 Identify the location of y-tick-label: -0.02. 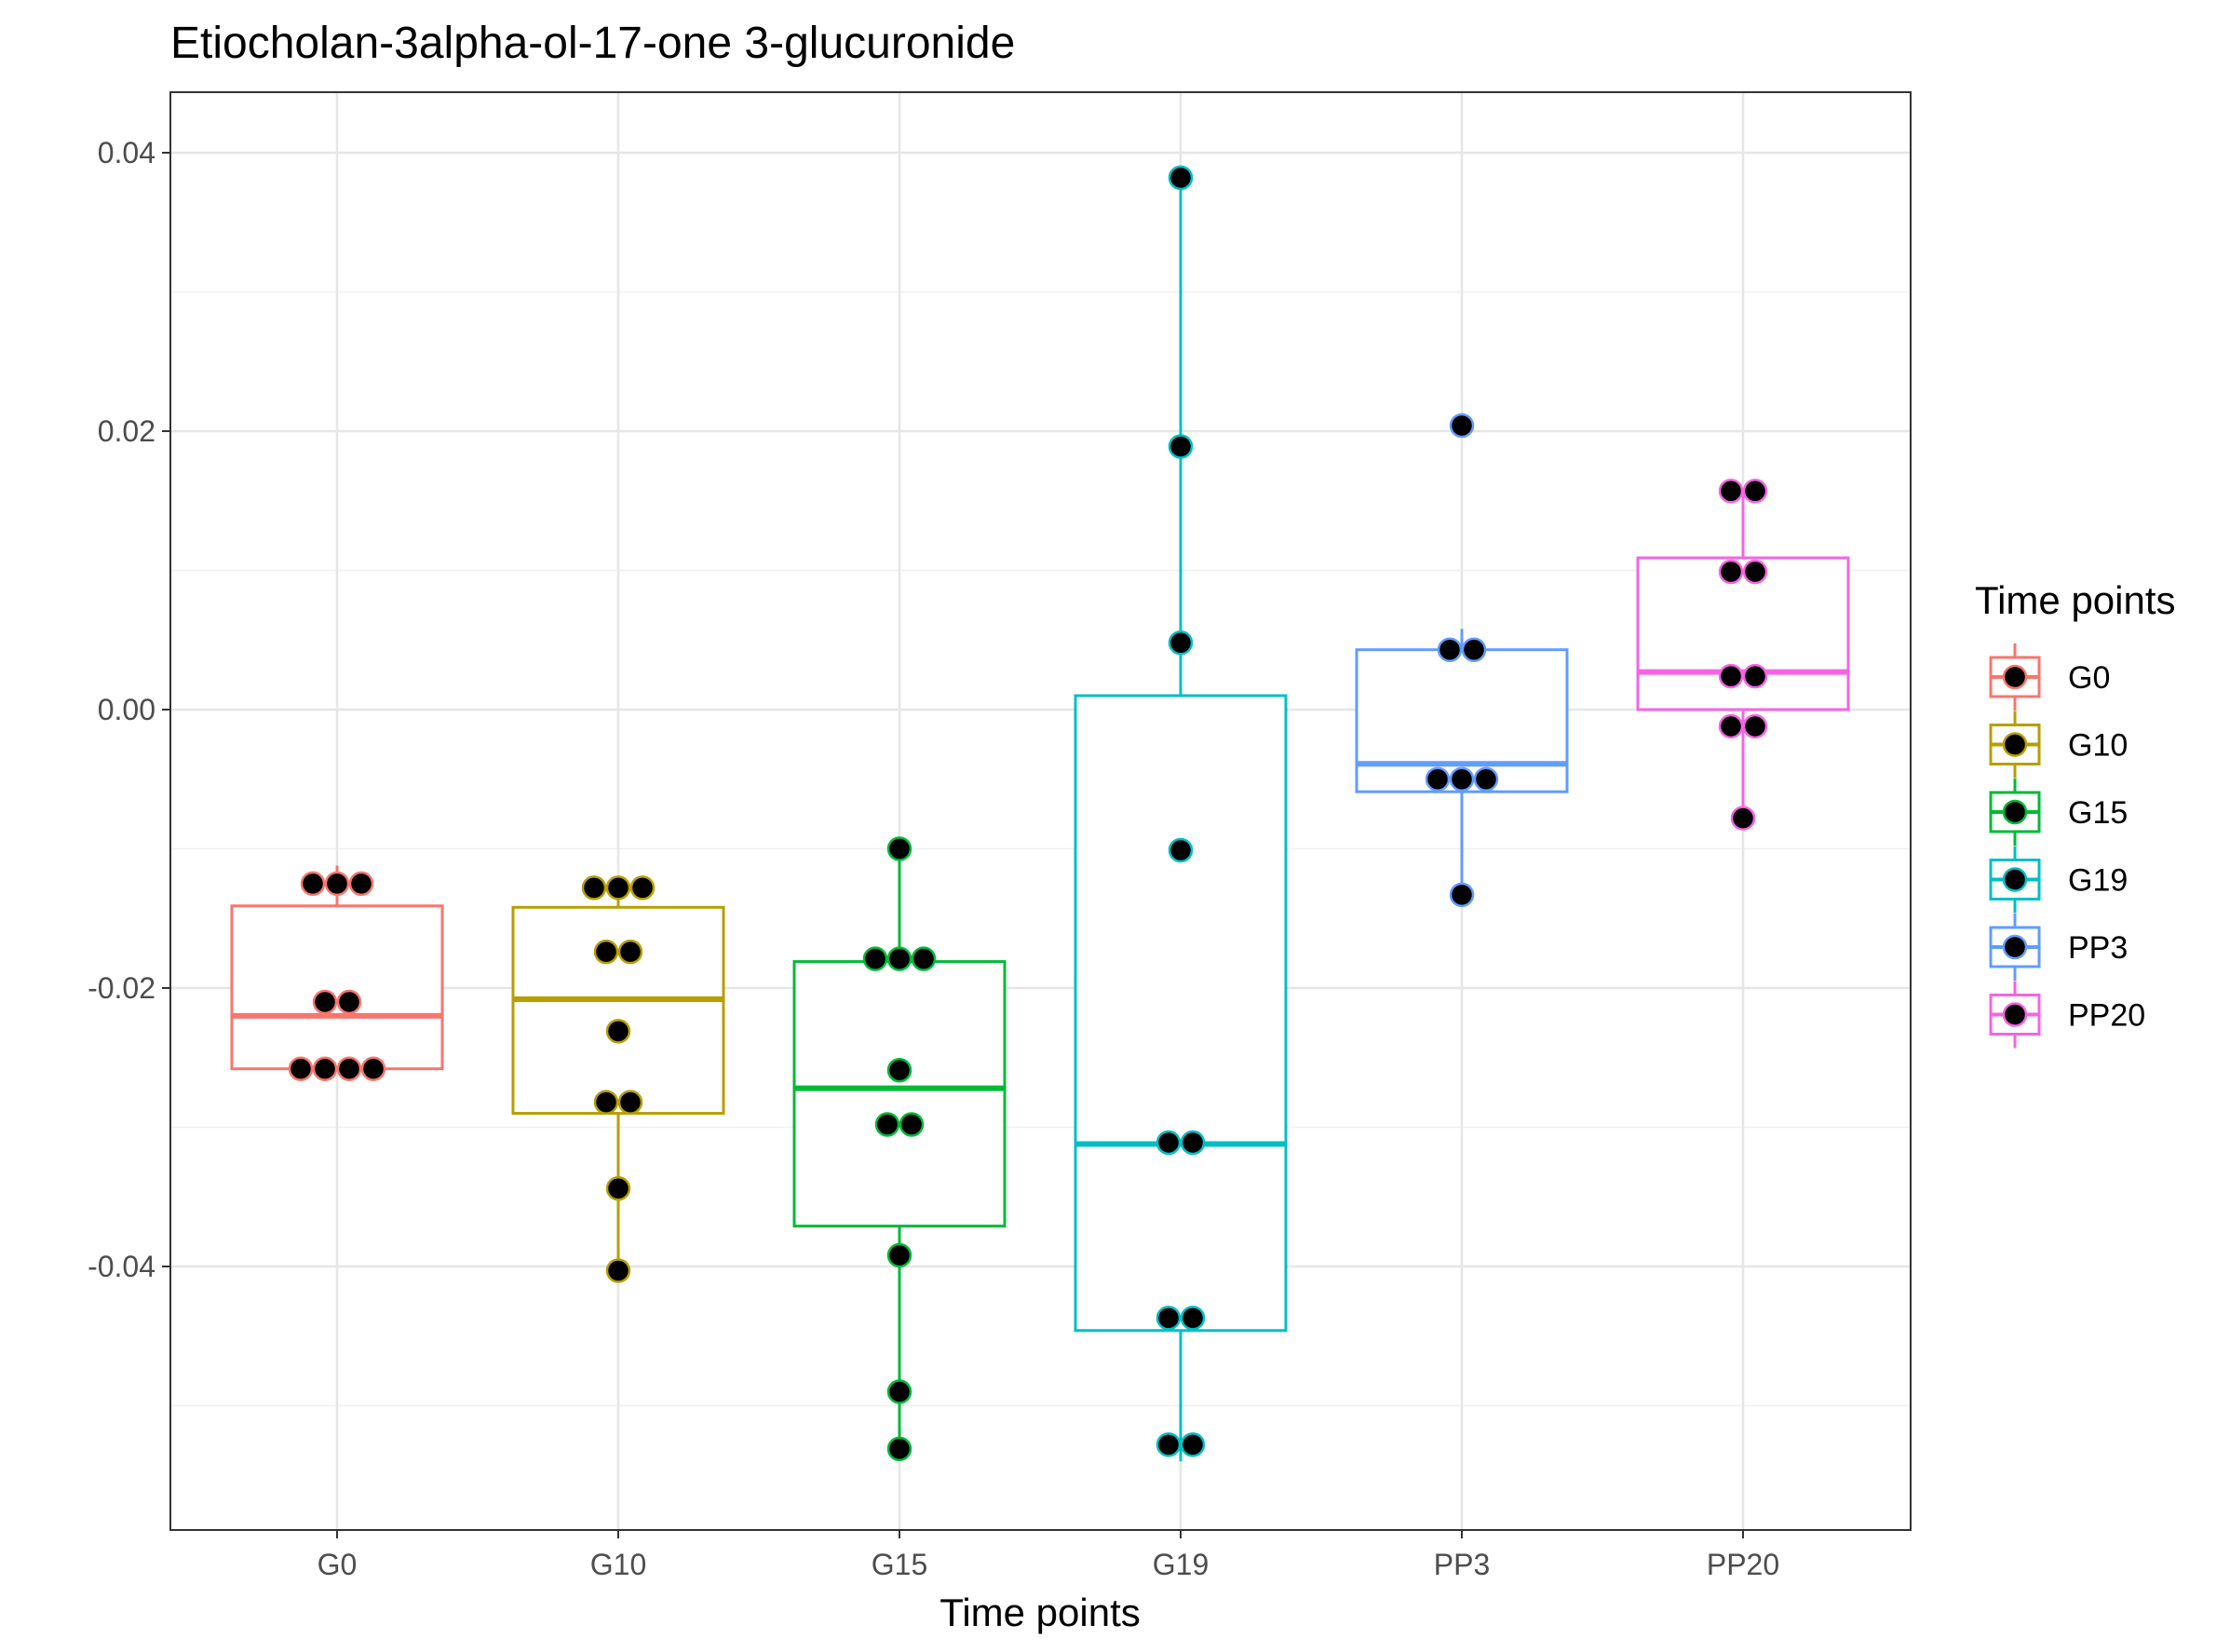
(122, 988).